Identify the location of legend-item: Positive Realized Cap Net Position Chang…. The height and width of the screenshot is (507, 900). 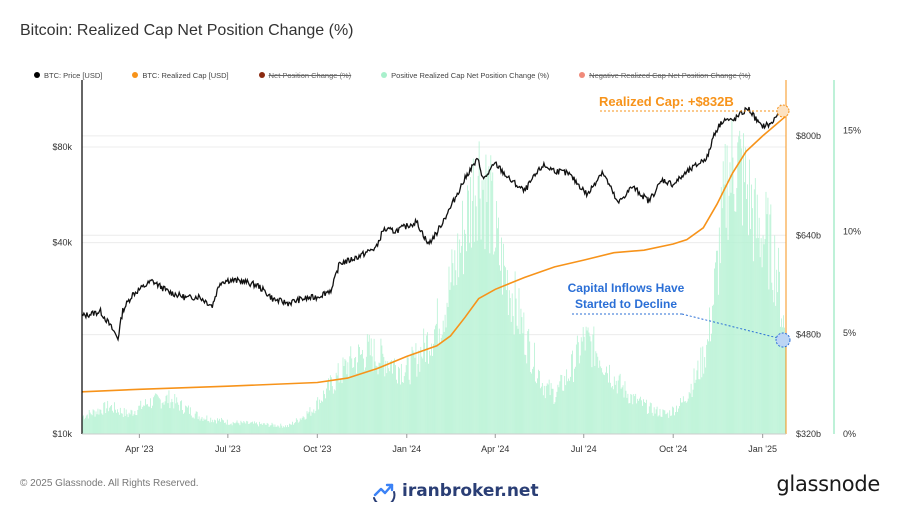
(465, 75).